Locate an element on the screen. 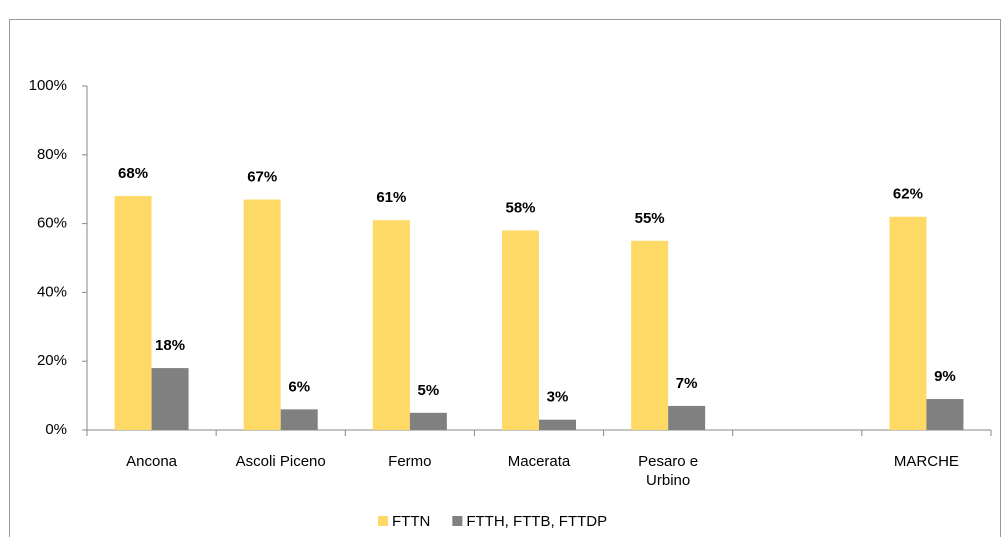 Image resolution: width=1002 pixels, height=537 pixels. y-tick-label: 60% is located at coordinates (52, 223).